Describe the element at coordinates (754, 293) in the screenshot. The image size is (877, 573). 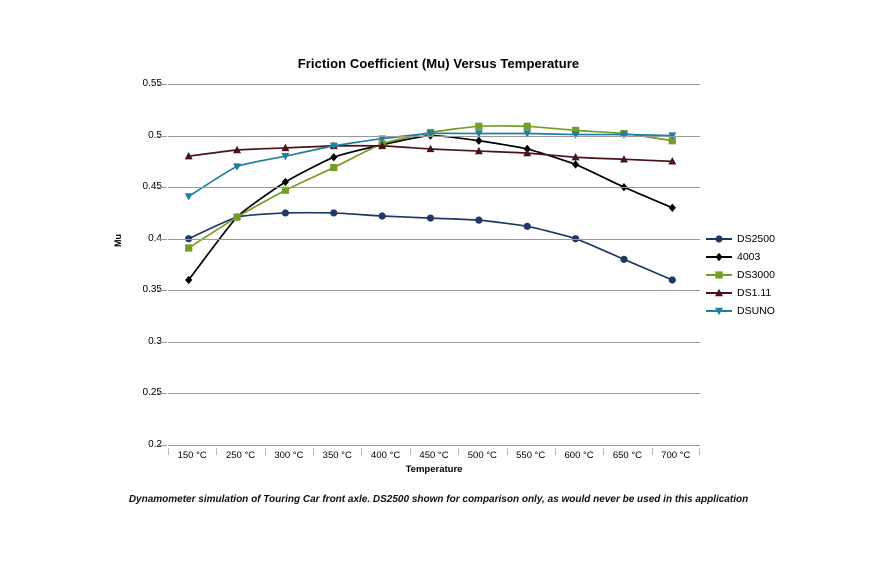
I see `legend-label: DS1.11` at that location.